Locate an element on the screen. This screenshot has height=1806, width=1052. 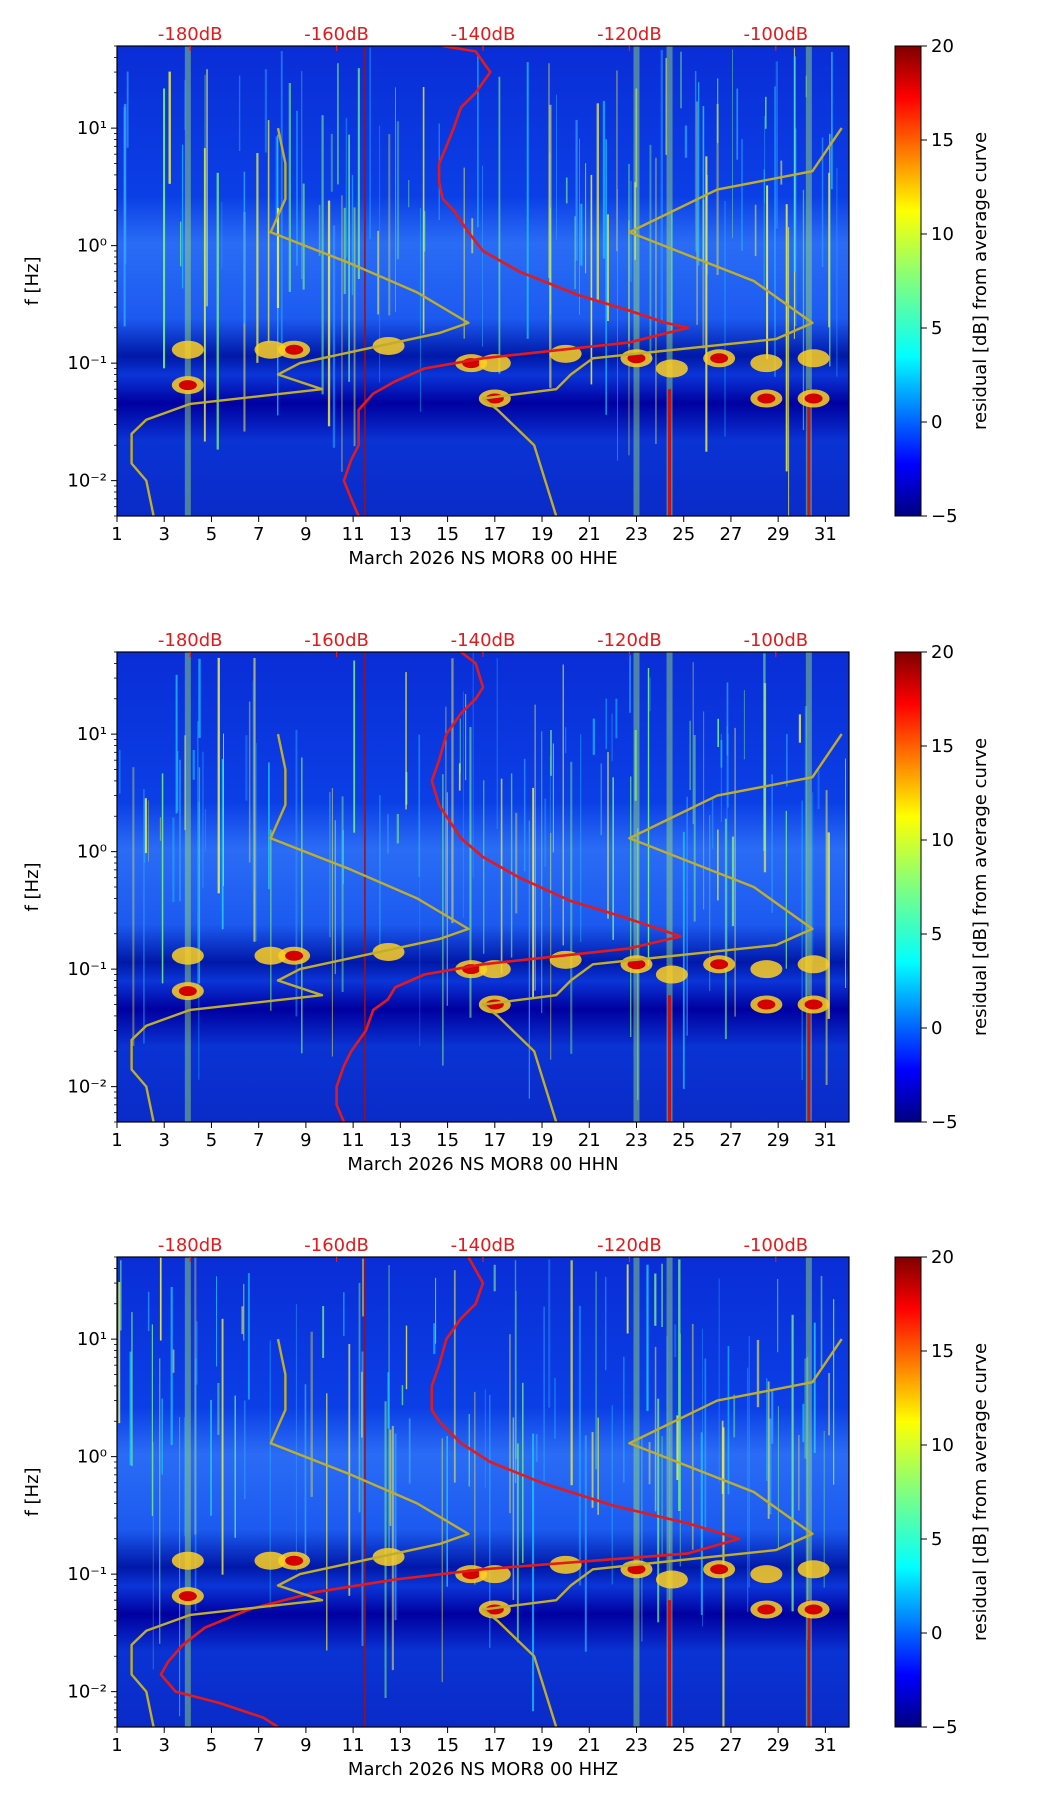
x-tick-label: 5 is located at coordinates (211, 1745).